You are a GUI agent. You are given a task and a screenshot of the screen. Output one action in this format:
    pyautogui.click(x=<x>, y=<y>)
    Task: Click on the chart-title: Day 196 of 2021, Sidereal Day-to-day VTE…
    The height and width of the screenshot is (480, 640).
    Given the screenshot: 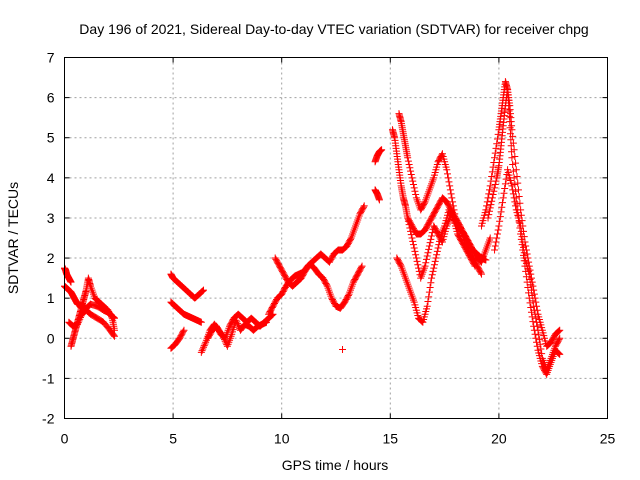 What is the action you would take?
    pyautogui.click(x=333, y=29)
    